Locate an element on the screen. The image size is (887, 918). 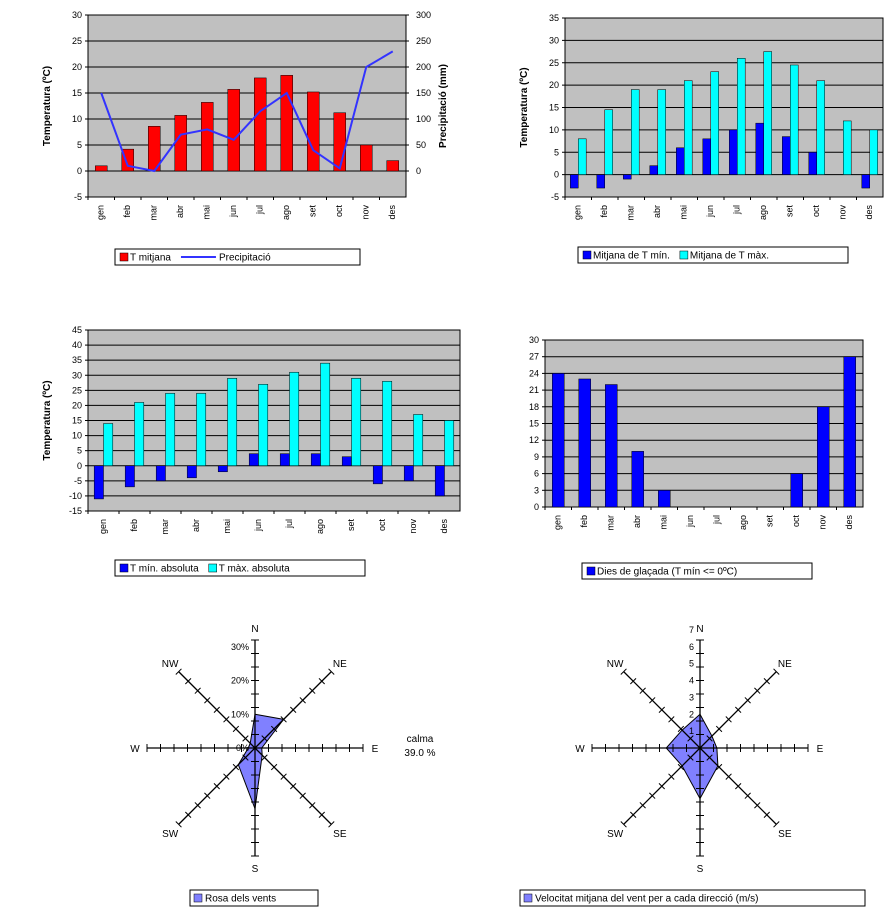
chart3-xtick-label: gen is located at coordinates (103, 526).